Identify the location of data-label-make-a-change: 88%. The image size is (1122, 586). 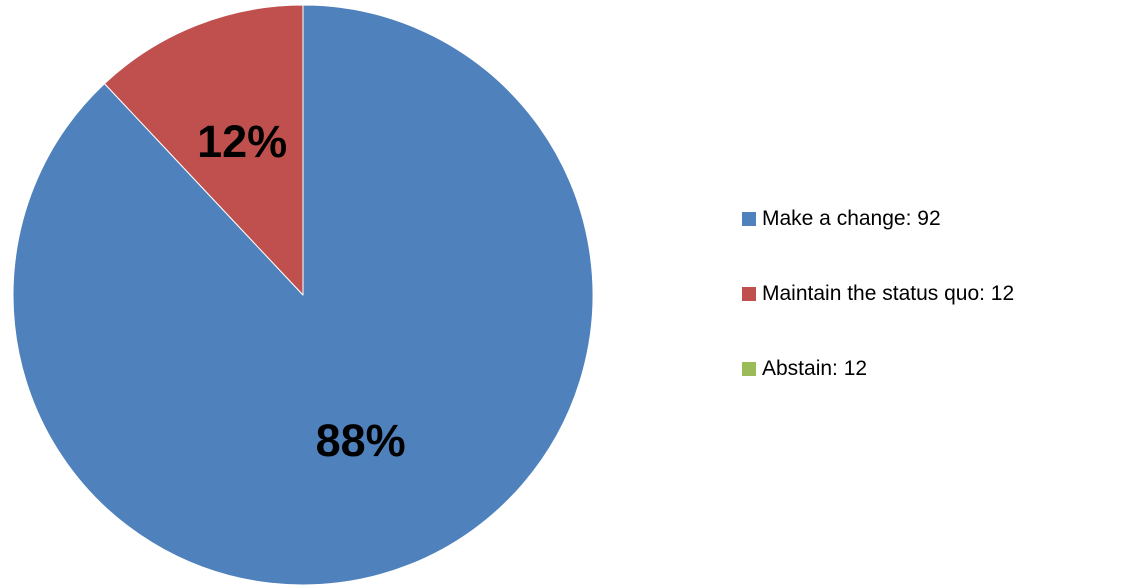
(361, 440).